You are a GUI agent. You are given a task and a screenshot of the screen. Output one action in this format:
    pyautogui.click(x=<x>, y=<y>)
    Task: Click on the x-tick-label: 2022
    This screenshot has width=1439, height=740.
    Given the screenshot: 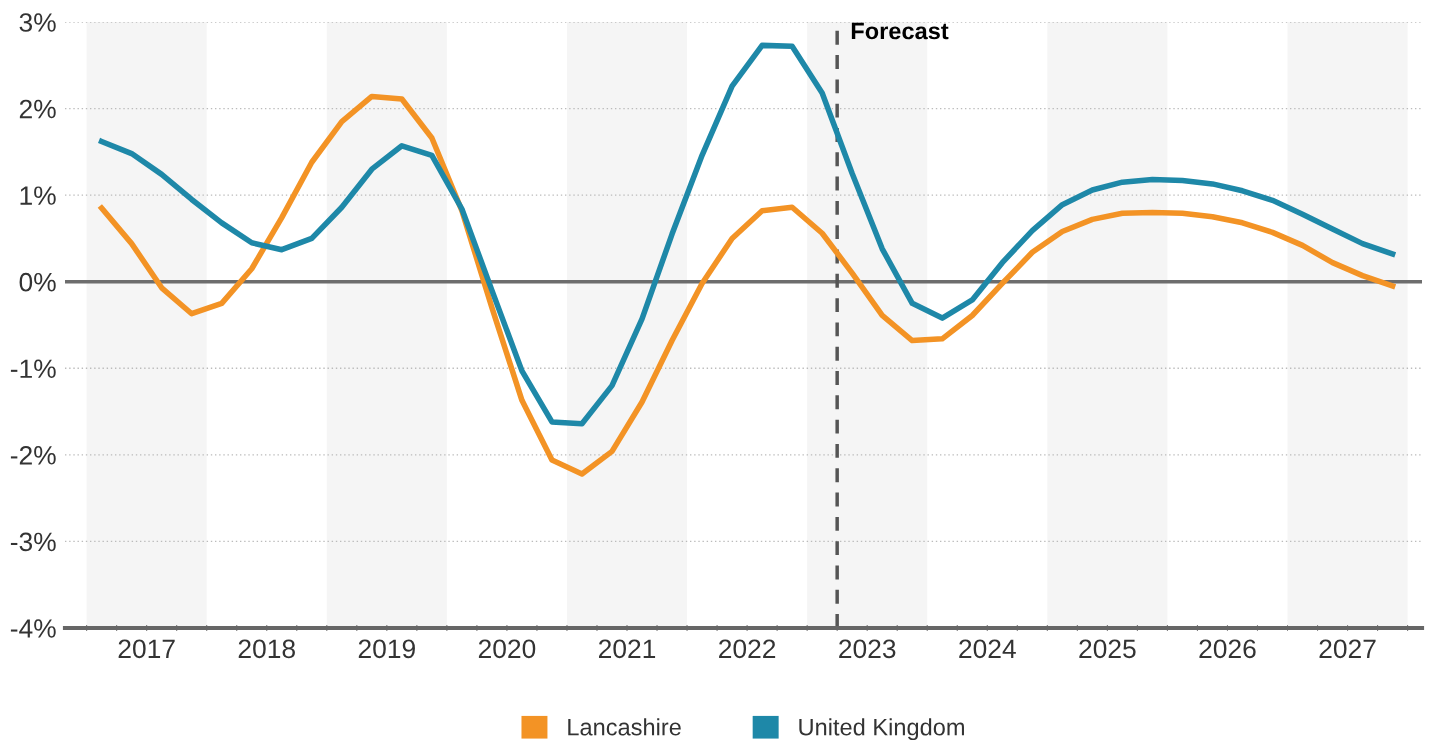 What is the action you would take?
    pyautogui.click(x=747, y=649)
    